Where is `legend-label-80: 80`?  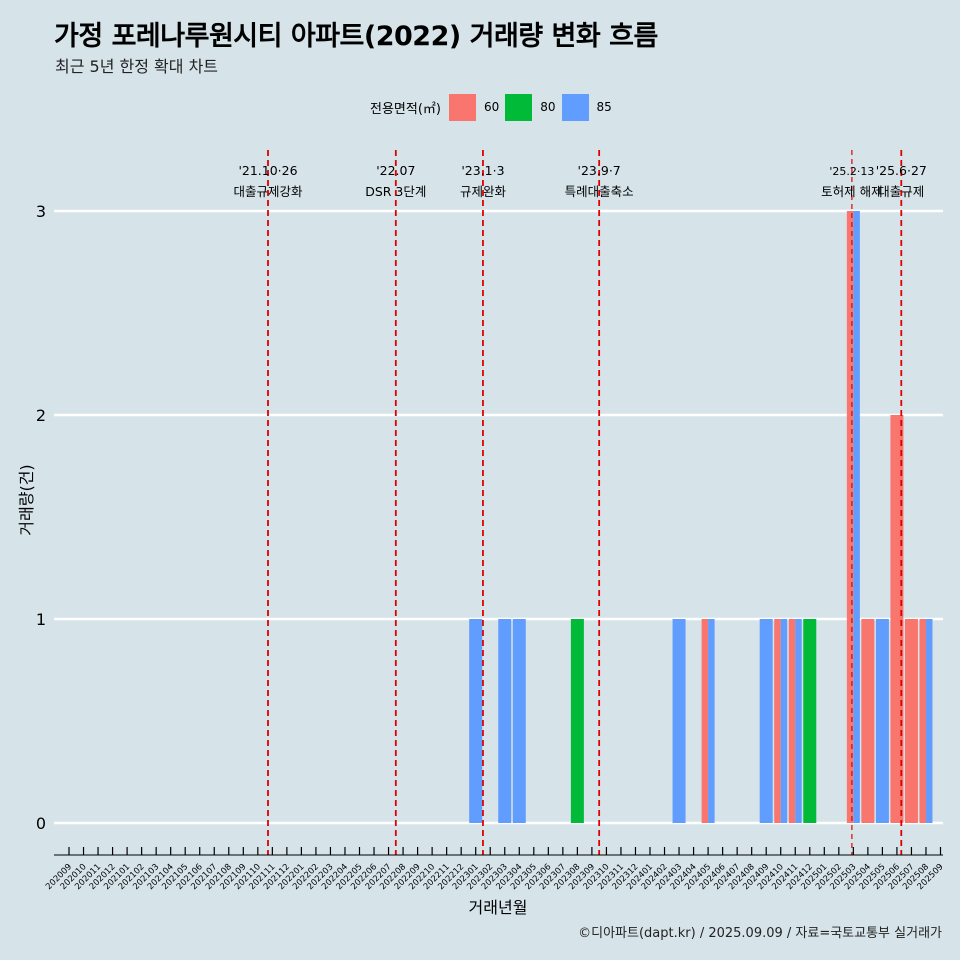 legend-label-80: 80 is located at coordinates (548, 107).